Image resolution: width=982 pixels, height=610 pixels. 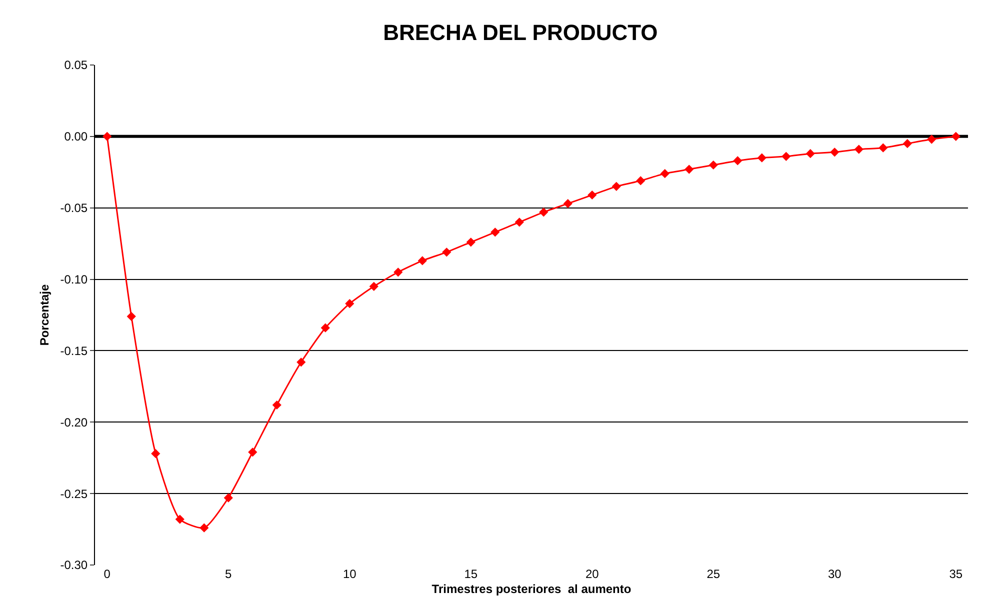 I want to click on x-tick-label: 30, so click(x=835, y=574).